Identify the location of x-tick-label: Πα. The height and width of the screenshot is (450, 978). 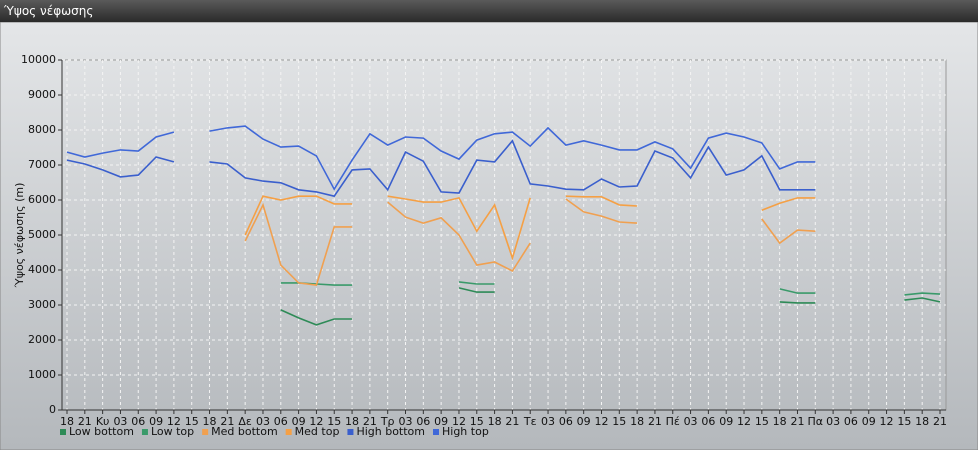
(816, 421).